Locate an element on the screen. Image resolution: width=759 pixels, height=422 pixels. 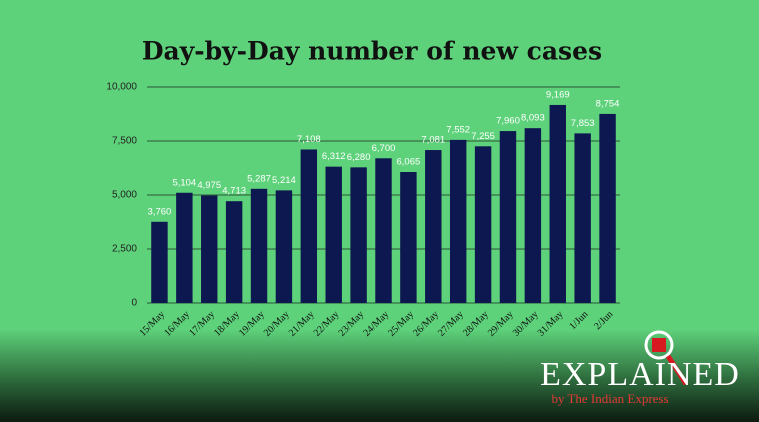
value-label: 5,214 is located at coordinates (284, 180).